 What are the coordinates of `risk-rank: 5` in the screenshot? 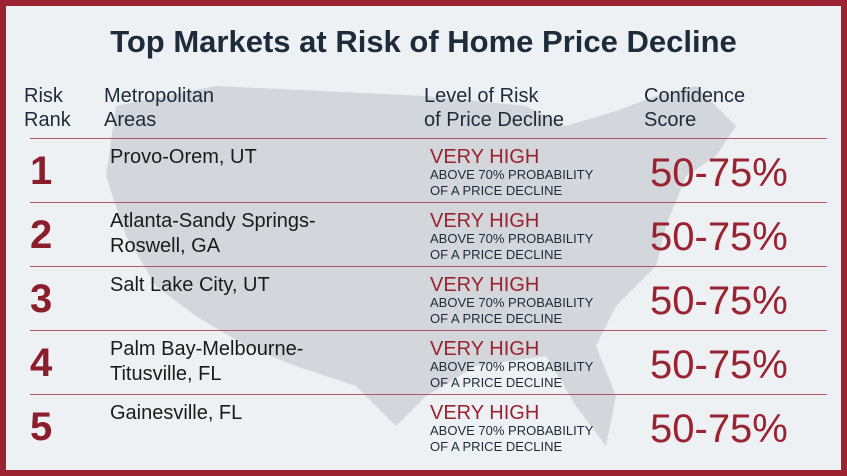 It's located at (41, 427).